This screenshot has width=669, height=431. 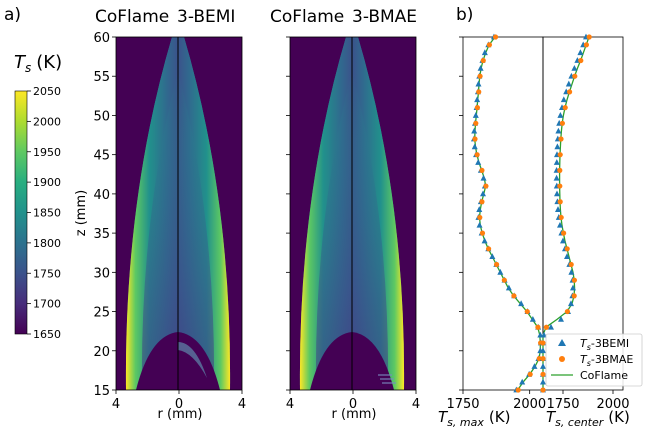 What do you see at coordinates (583, 213) in the screenshot?
I see `center-chart-frame` at bounding box center [583, 213].